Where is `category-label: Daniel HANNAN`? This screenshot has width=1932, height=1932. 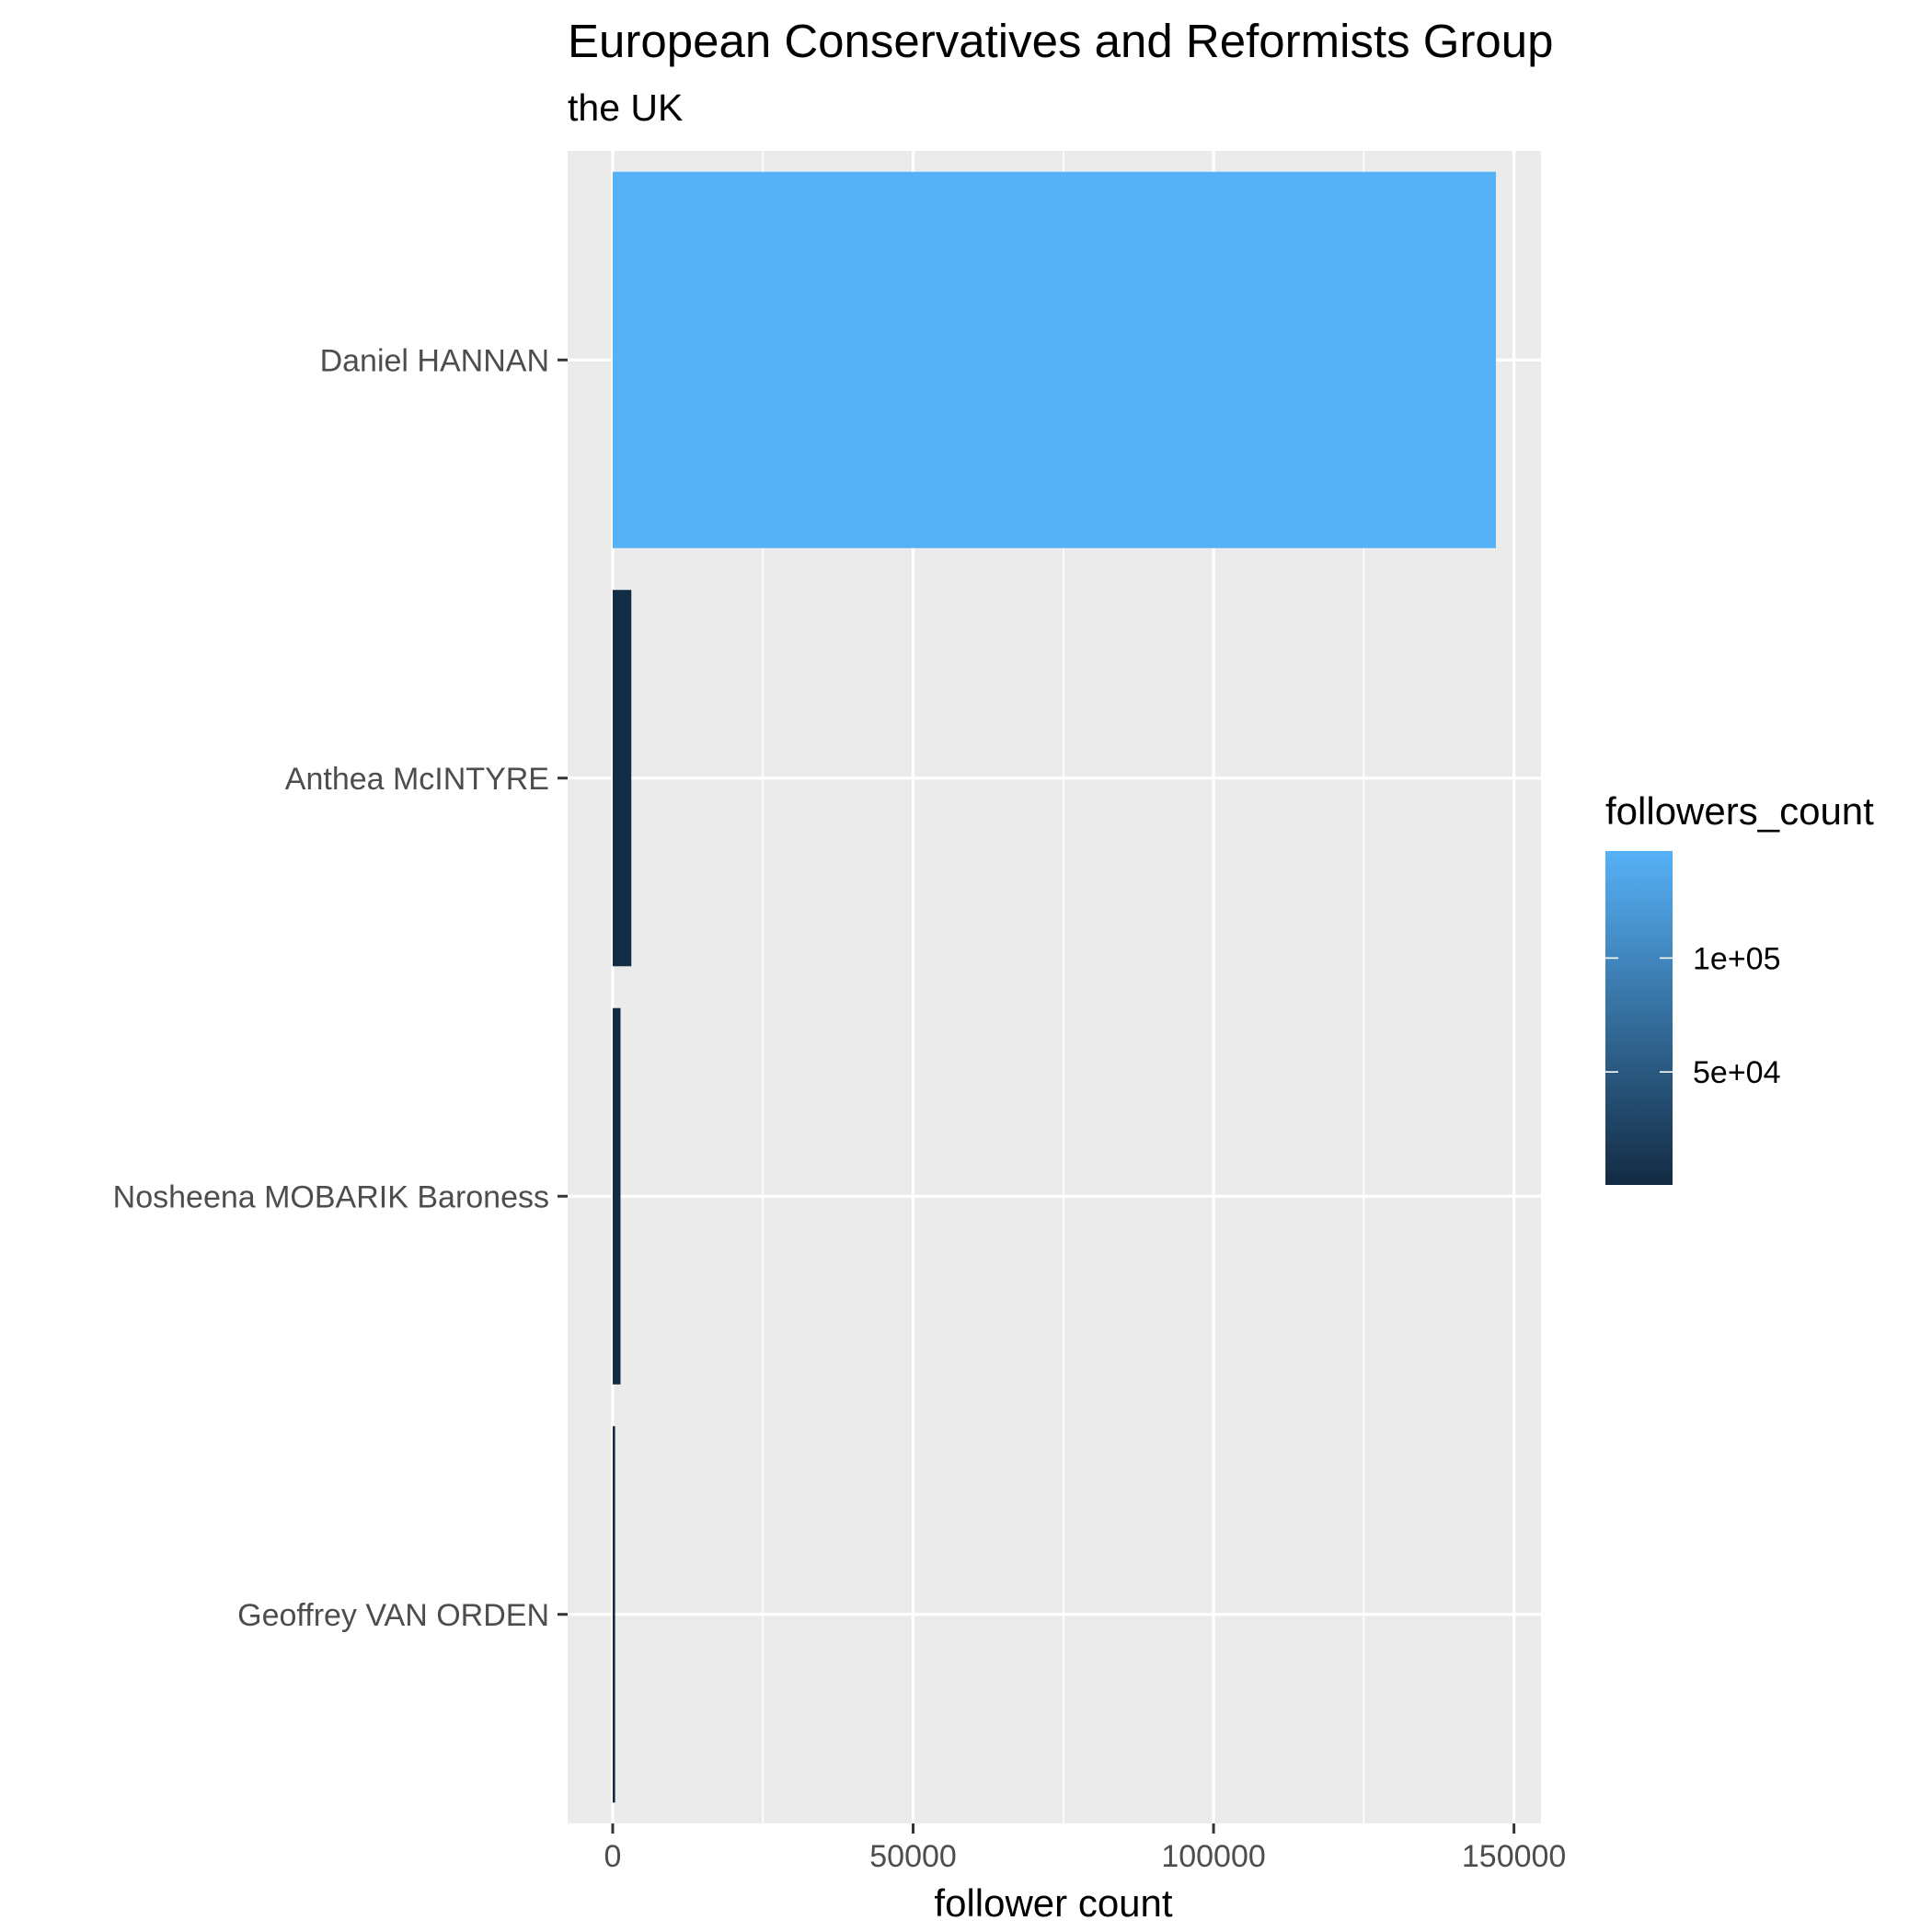
category-label: Daniel HANNAN is located at coordinates (434, 360).